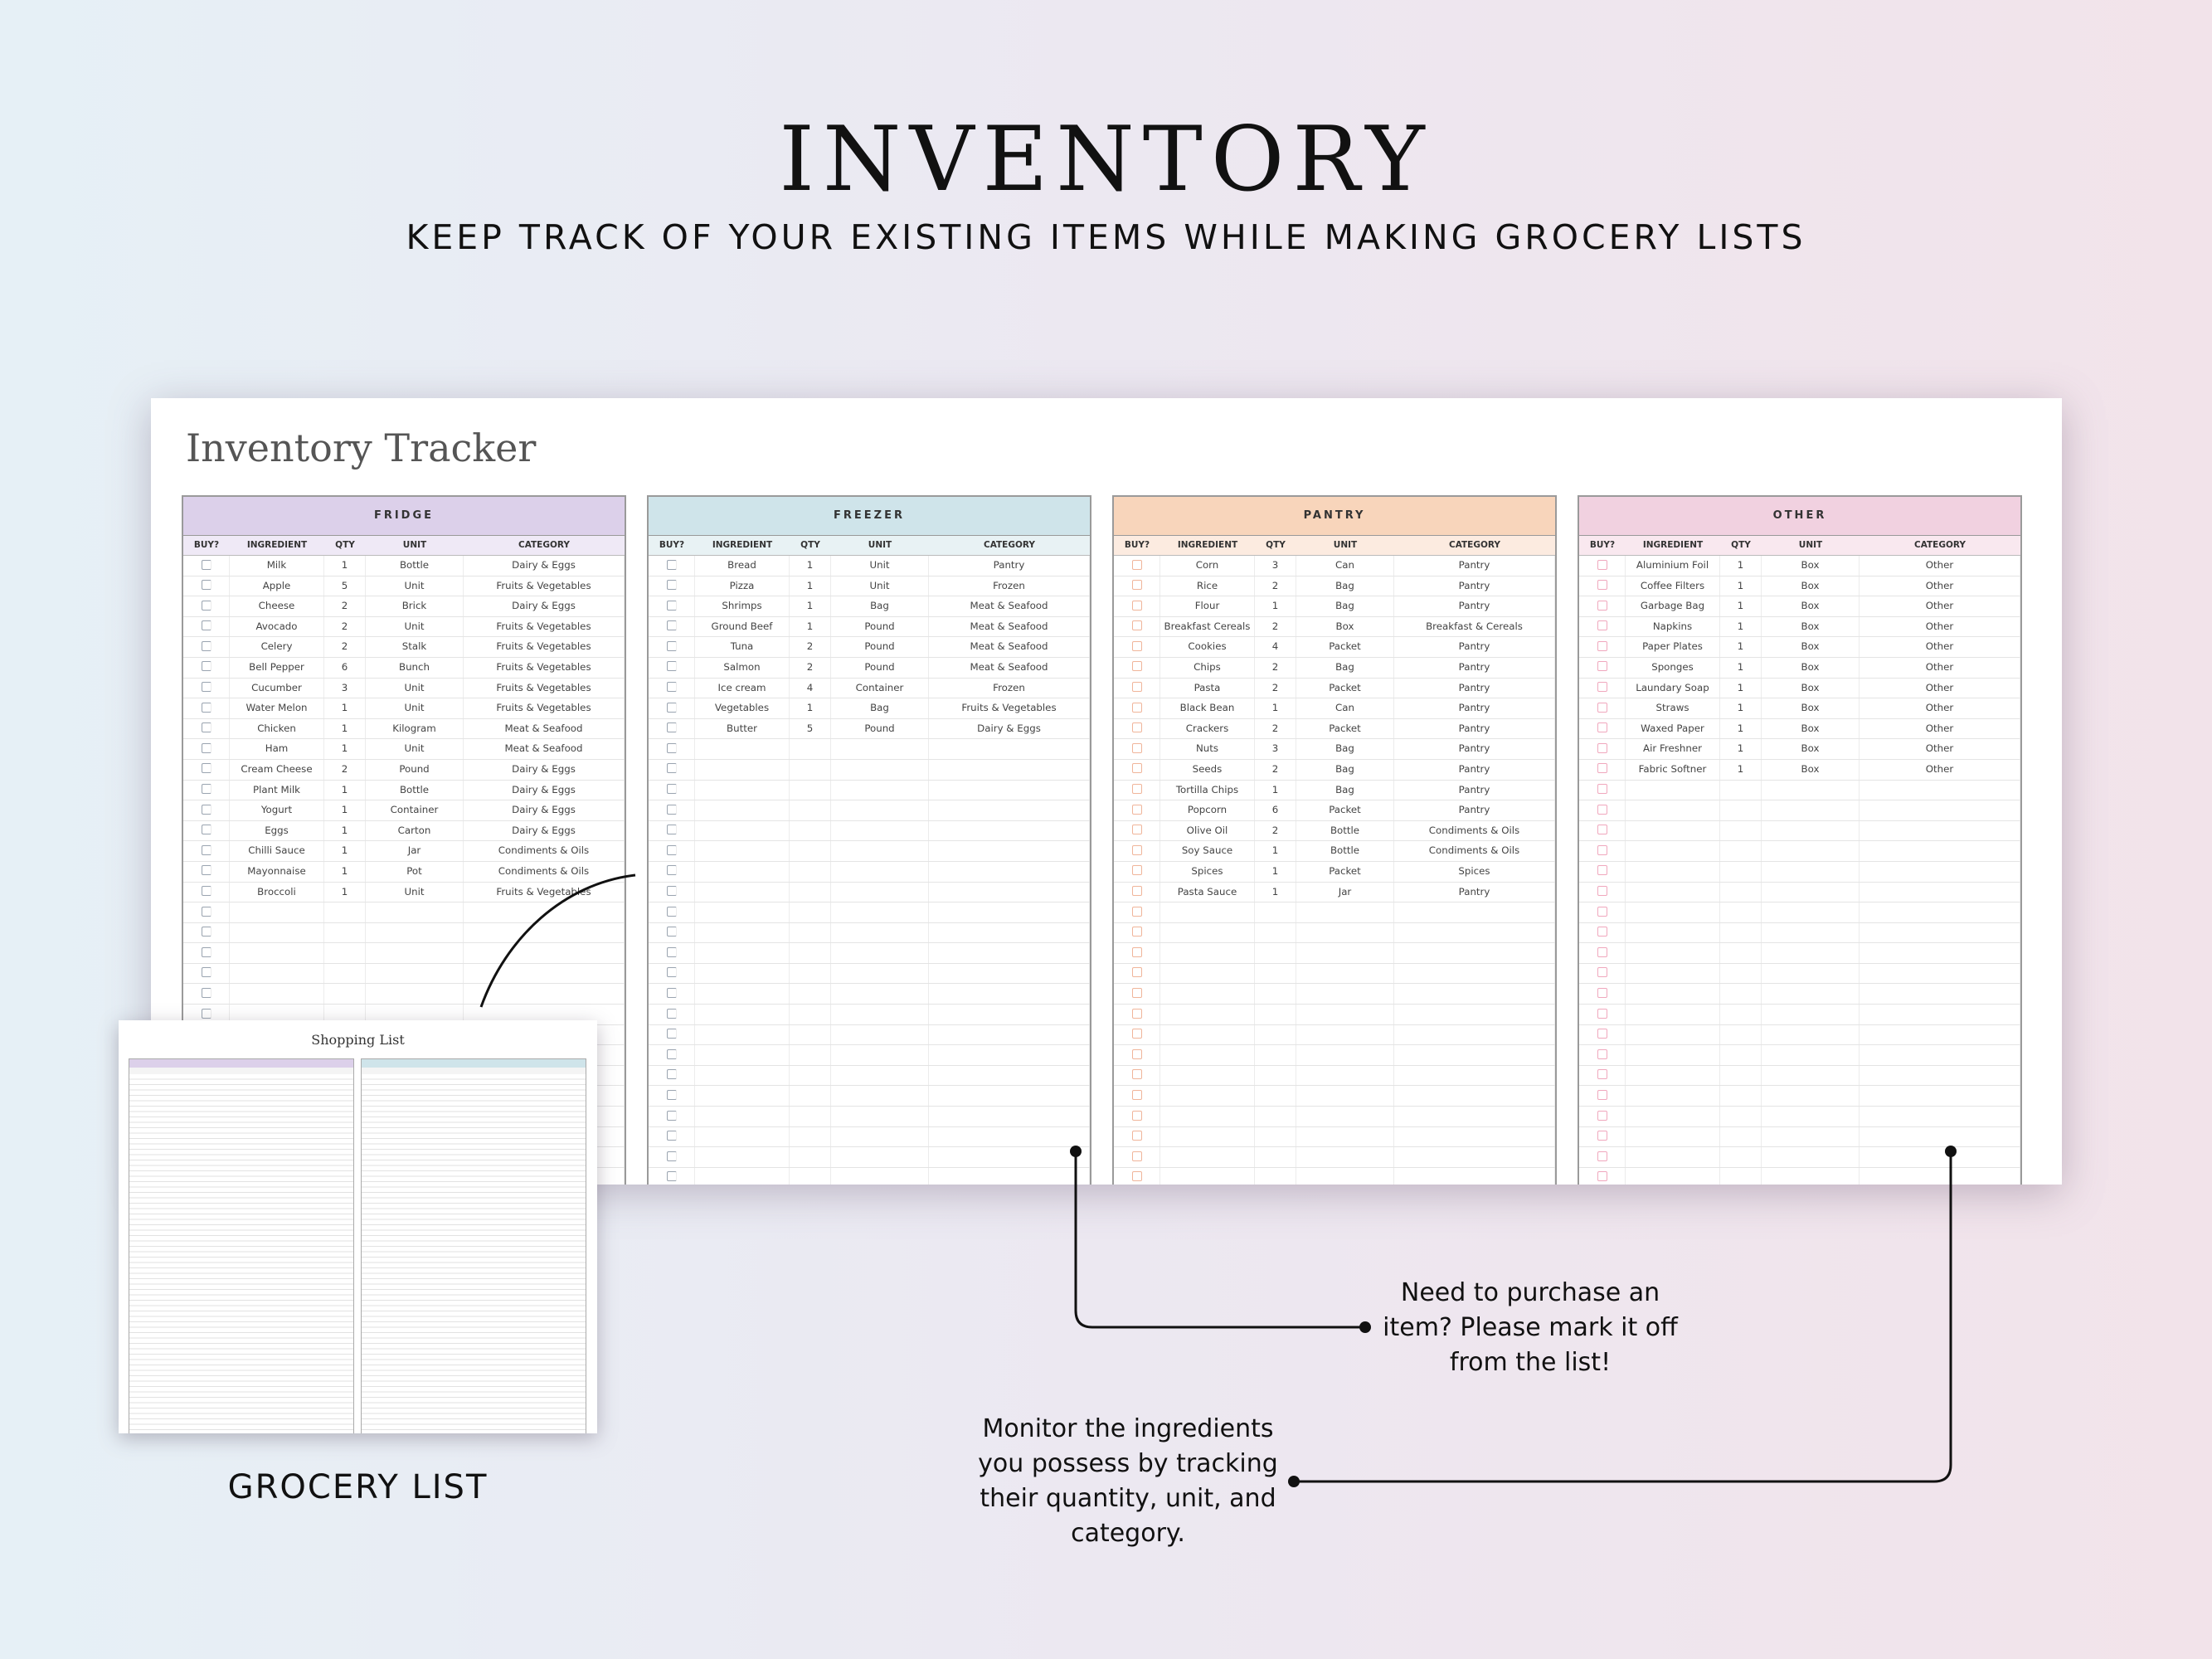 This screenshot has height=1659, width=2212. I want to click on qty-cell: 3, so click(1275, 749).